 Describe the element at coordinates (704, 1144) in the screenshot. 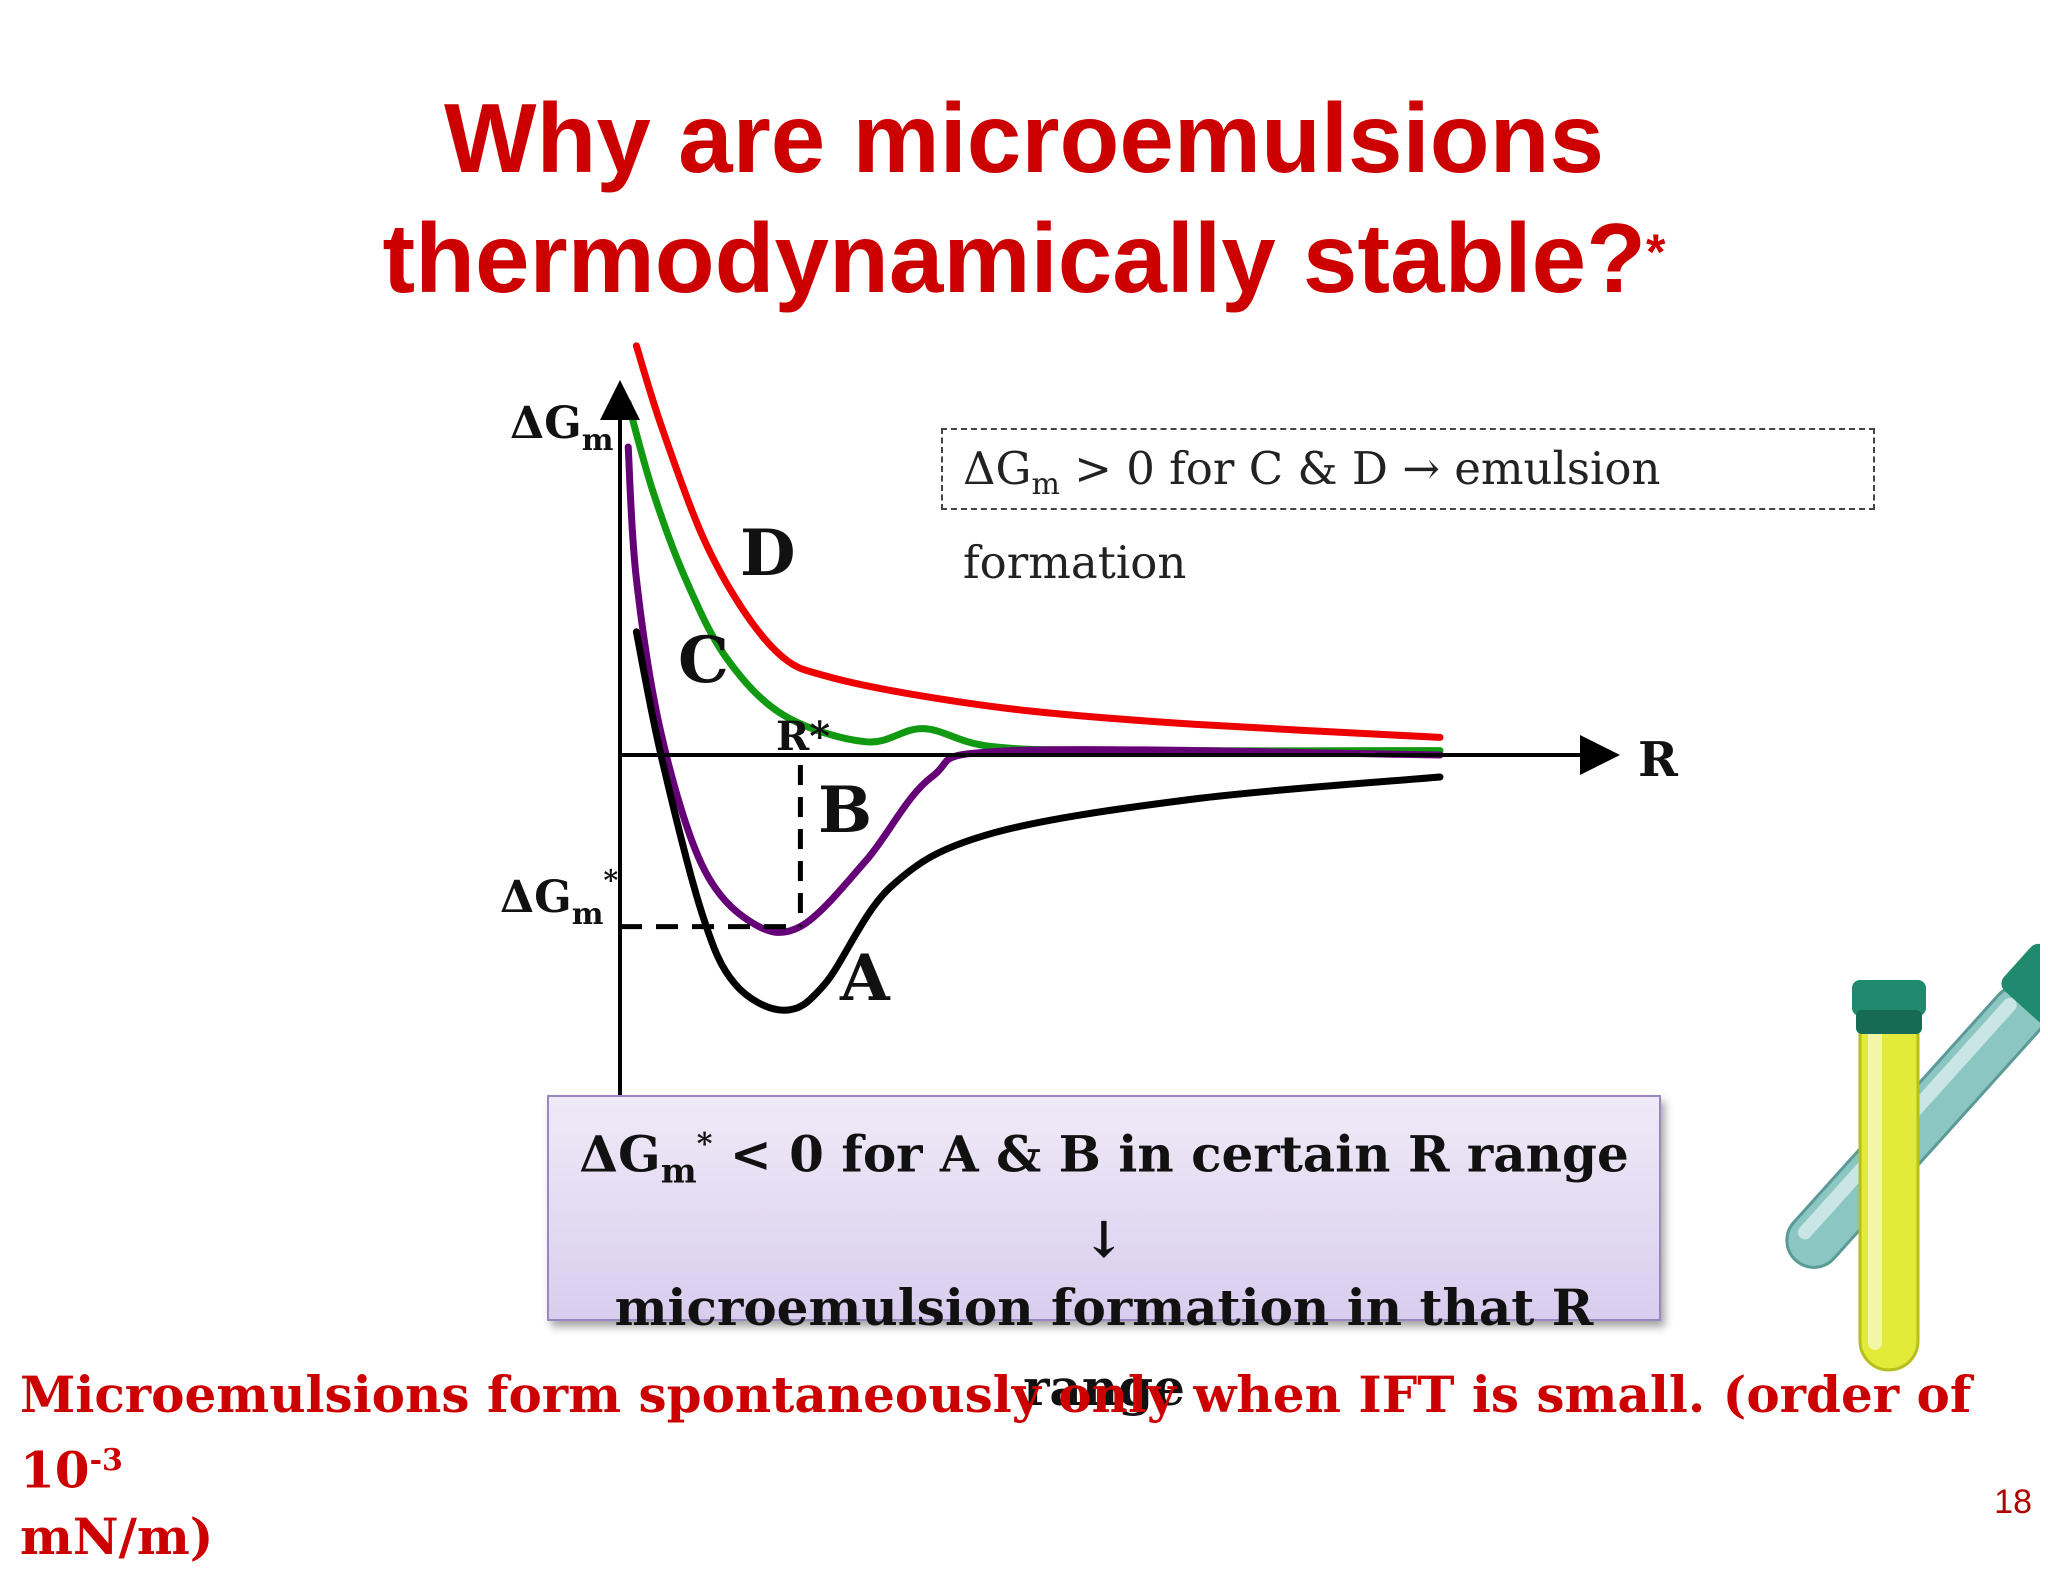

I see `result-sup: *` at that location.